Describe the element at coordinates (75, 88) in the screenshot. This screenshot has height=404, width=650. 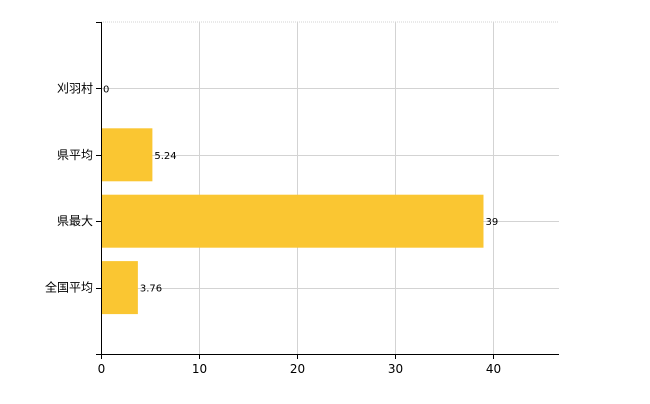
I see `category-label-0: 刈羽村` at that location.